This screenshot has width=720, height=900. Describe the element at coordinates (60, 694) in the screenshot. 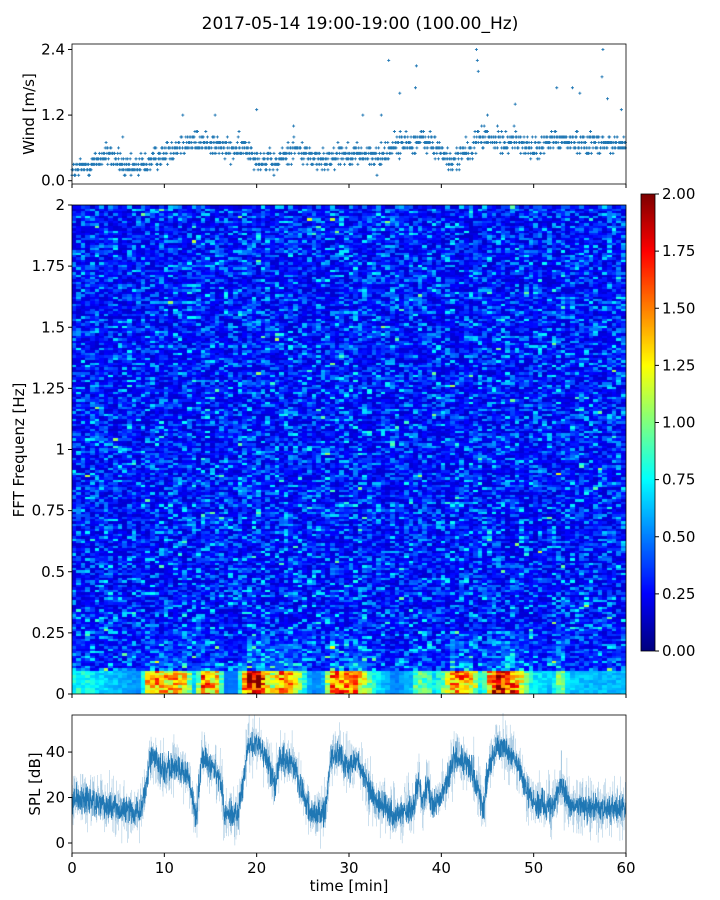

I see `y-tick-label: 0` at that location.